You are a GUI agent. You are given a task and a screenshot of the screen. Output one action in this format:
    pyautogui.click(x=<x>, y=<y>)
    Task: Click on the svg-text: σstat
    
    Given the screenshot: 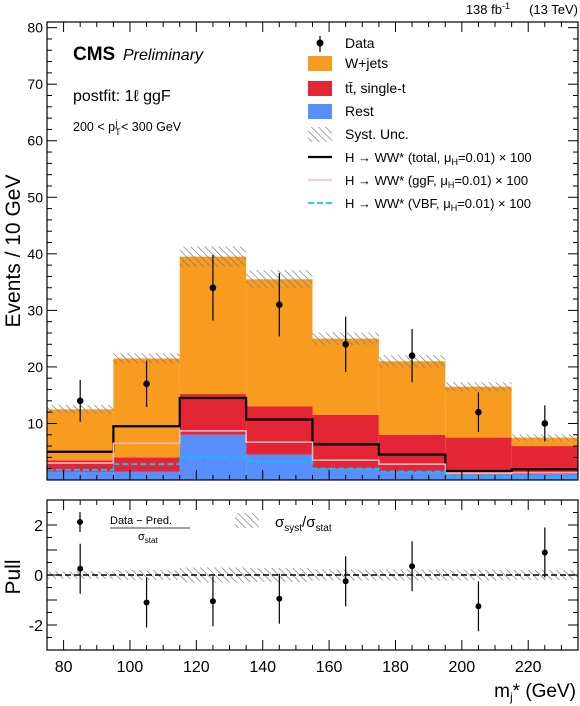 What is the action you would take?
    pyautogui.click(x=148, y=538)
    